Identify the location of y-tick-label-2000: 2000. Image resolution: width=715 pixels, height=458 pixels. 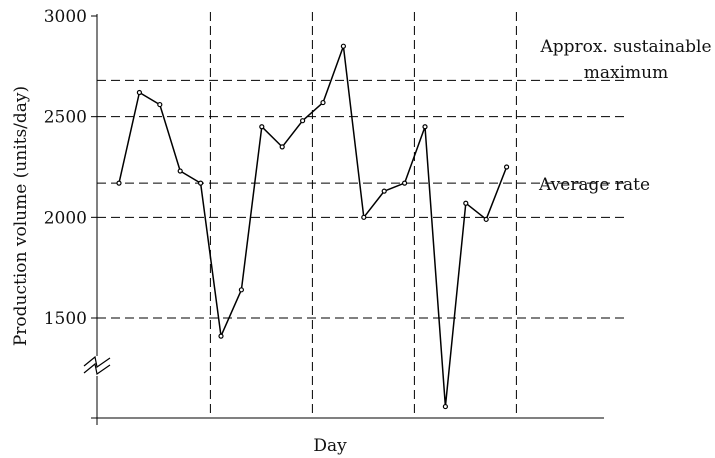
(65, 218).